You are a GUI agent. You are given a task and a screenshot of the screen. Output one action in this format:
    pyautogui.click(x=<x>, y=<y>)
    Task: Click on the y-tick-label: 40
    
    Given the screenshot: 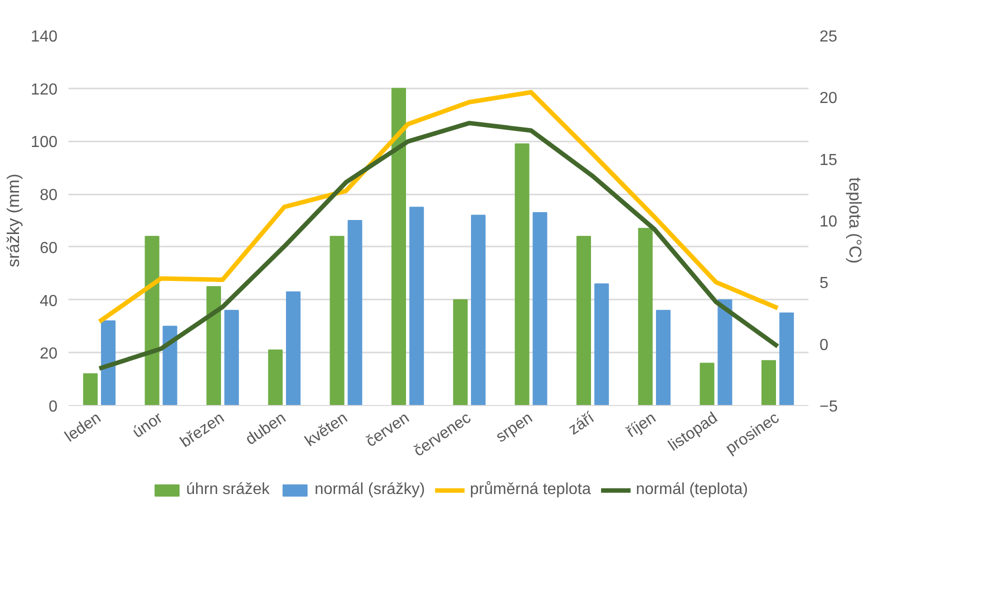 What is the action you would take?
    pyautogui.click(x=49, y=301)
    